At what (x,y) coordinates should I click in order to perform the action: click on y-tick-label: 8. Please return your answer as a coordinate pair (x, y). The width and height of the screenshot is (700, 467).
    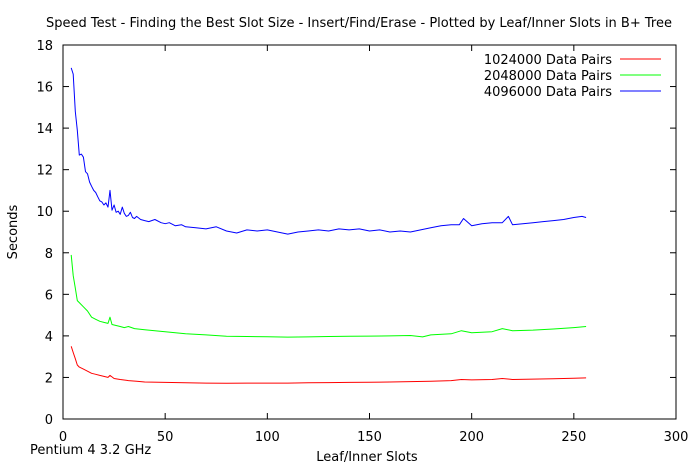
    Looking at the image, I should click on (49, 254).